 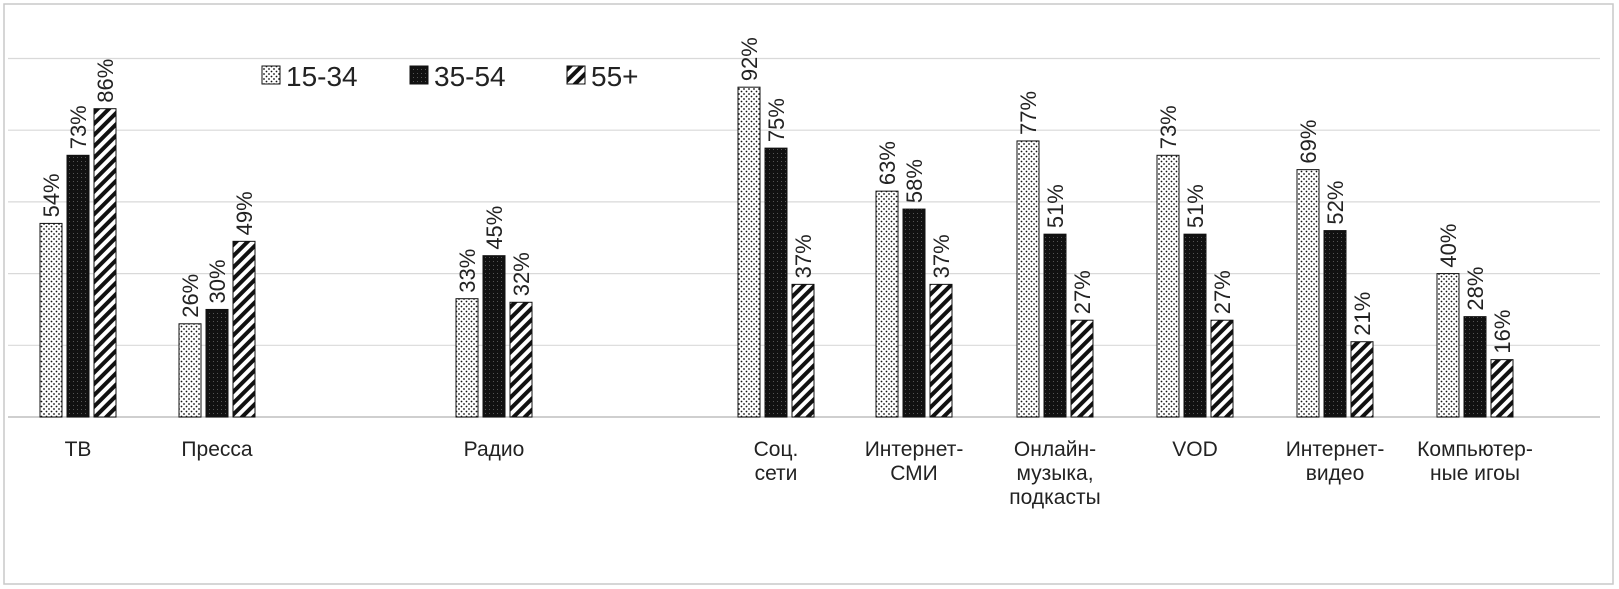 I want to click on bar-55+-1, so click(x=244, y=329).